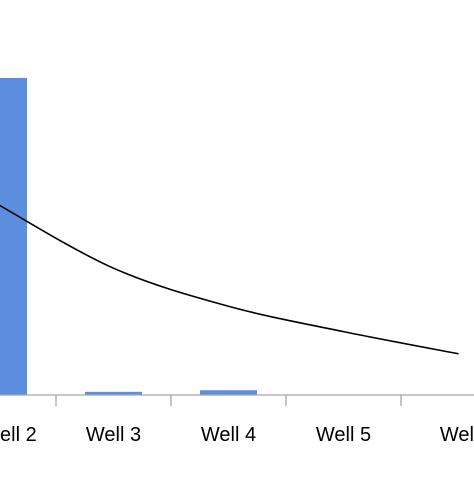 This screenshot has width=474, height=479. What do you see at coordinates (228, 400) in the screenshot?
I see `x-axis-ticks` at bounding box center [228, 400].